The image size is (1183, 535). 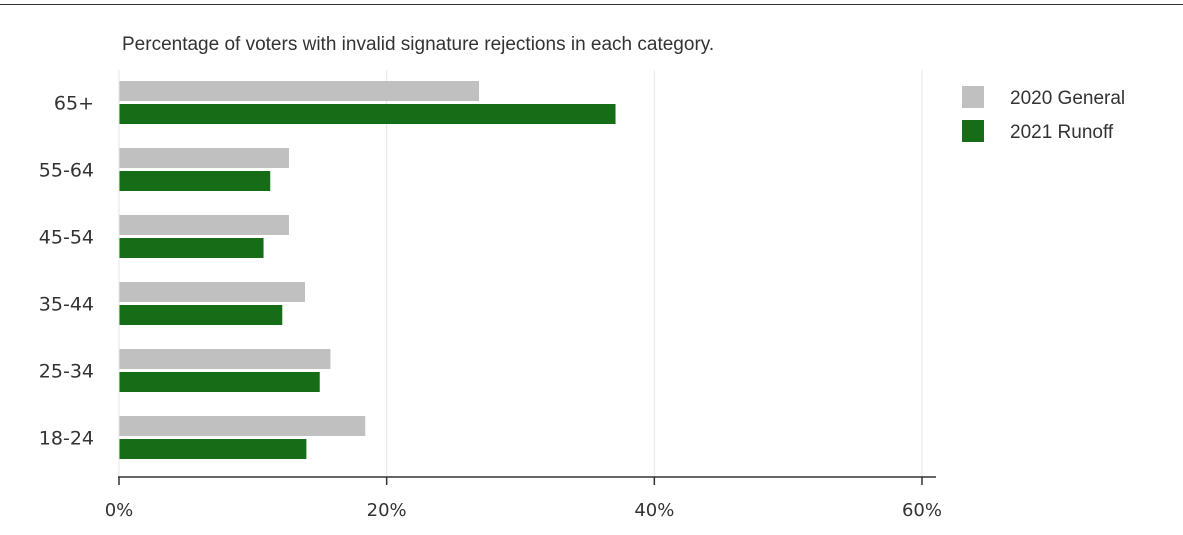 I want to click on top-rule, so click(x=591, y=4).